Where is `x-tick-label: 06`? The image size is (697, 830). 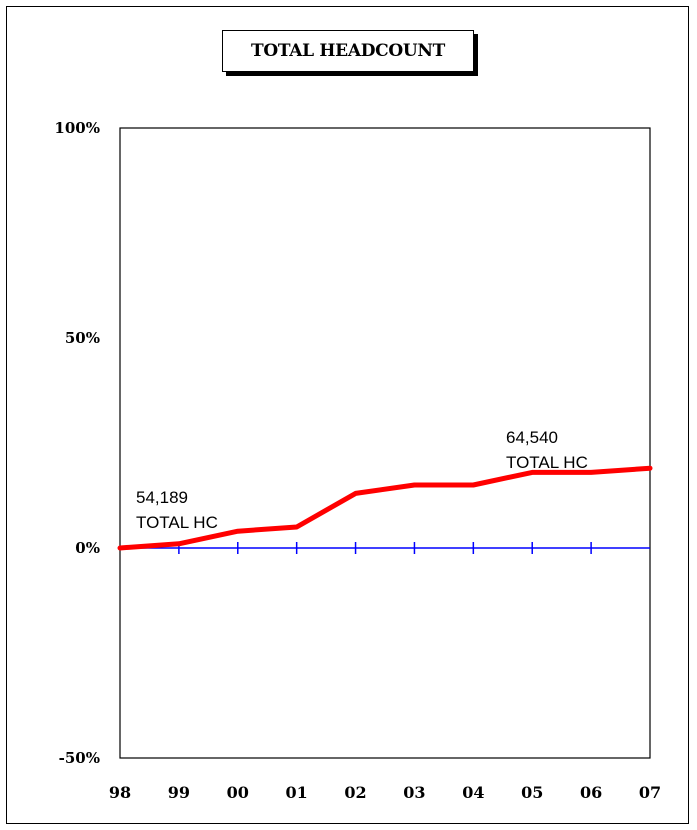
x-tick-label: 06 is located at coordinates (591, 792).